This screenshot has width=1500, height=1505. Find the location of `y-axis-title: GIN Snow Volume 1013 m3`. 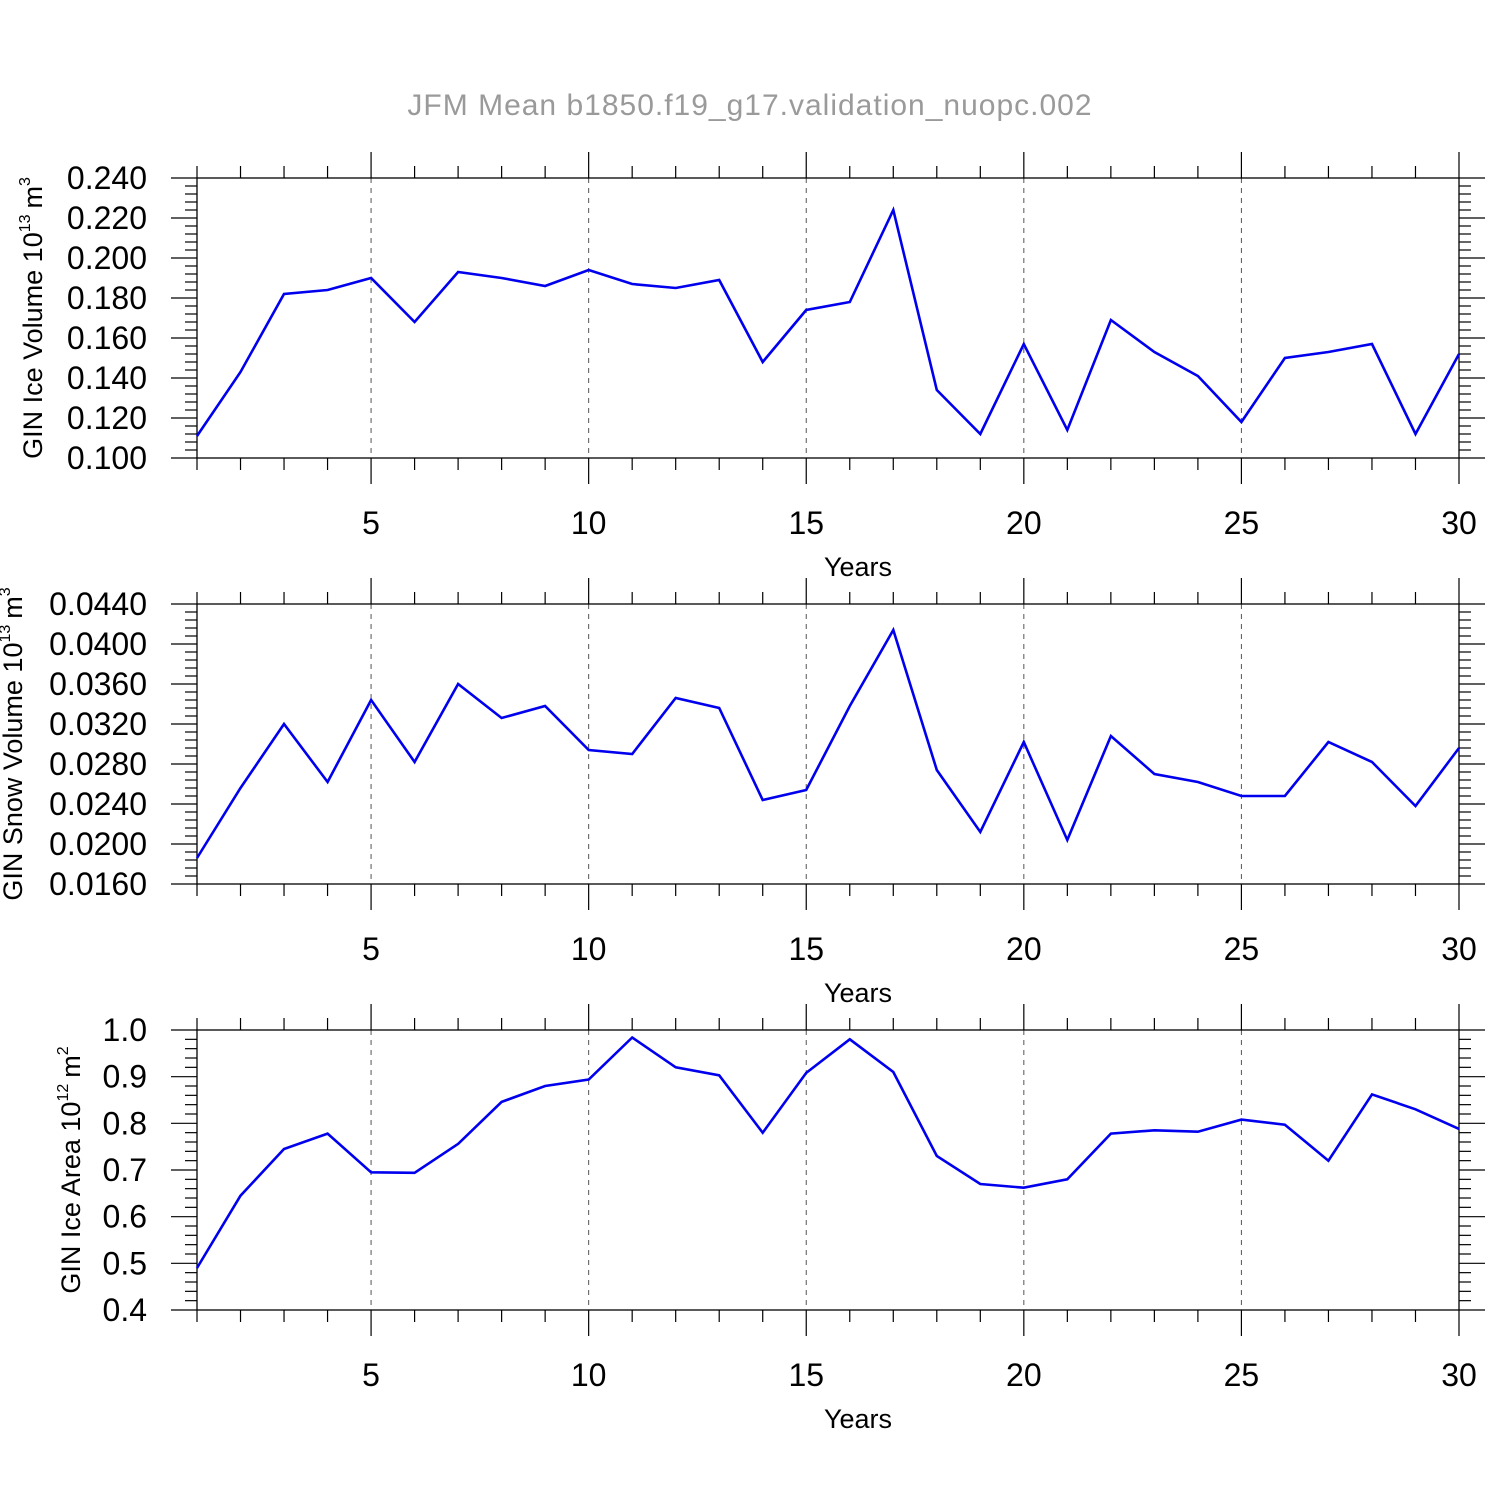

y-axis-title: GIN Snow Volume 1013 m3 is located at coordinates (14, 743).